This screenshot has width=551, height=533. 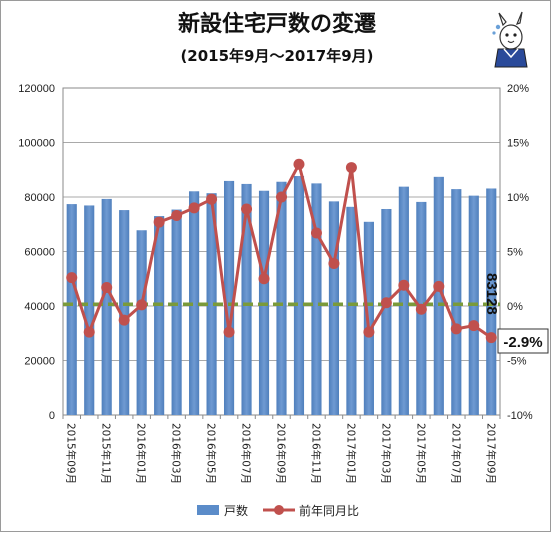 I want to click on chart-title: 新設住宅戸数の変遷, so click(x=277, y=24).